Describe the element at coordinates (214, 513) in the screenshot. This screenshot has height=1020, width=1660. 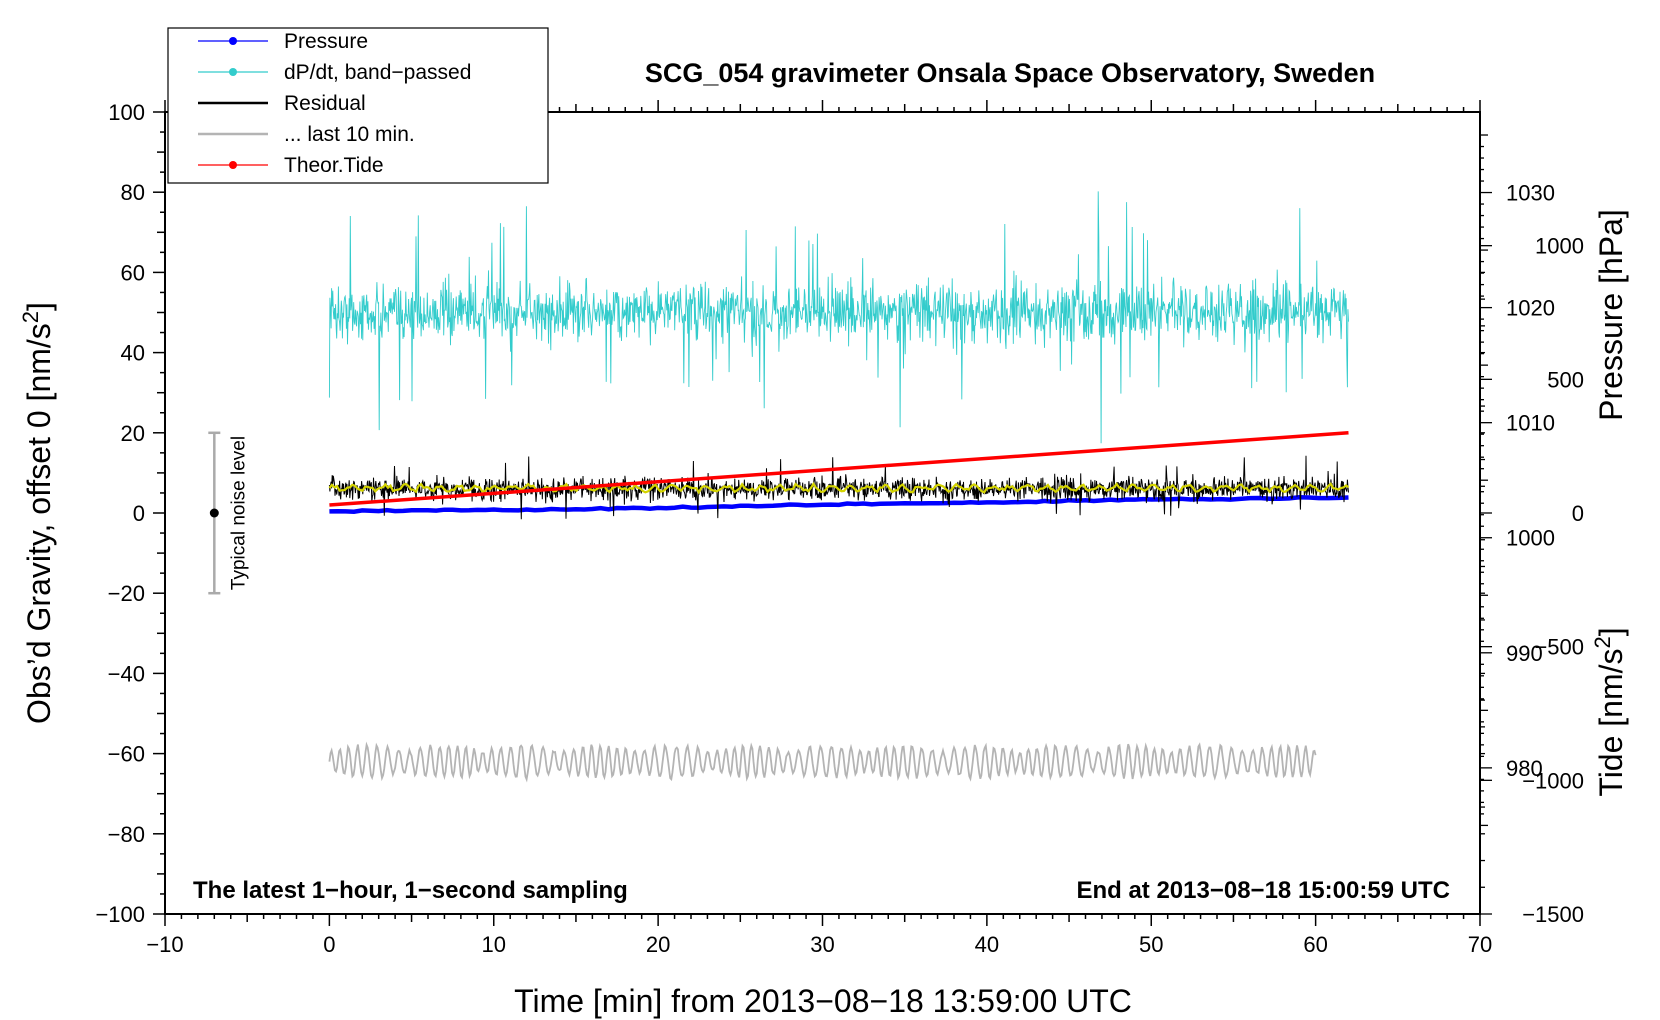
I see `noise-bar-center-dot` at that location.